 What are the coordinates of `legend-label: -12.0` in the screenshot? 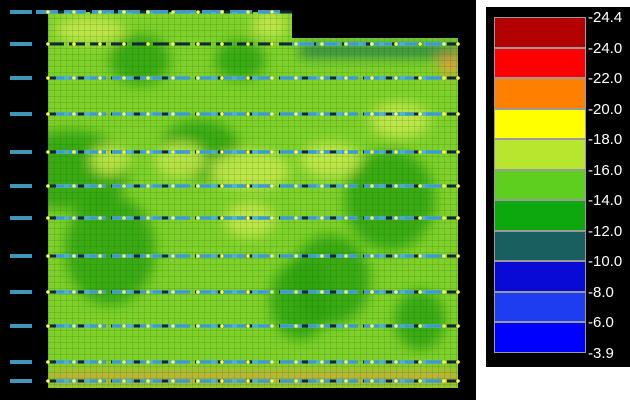 It's located at (605, 231).